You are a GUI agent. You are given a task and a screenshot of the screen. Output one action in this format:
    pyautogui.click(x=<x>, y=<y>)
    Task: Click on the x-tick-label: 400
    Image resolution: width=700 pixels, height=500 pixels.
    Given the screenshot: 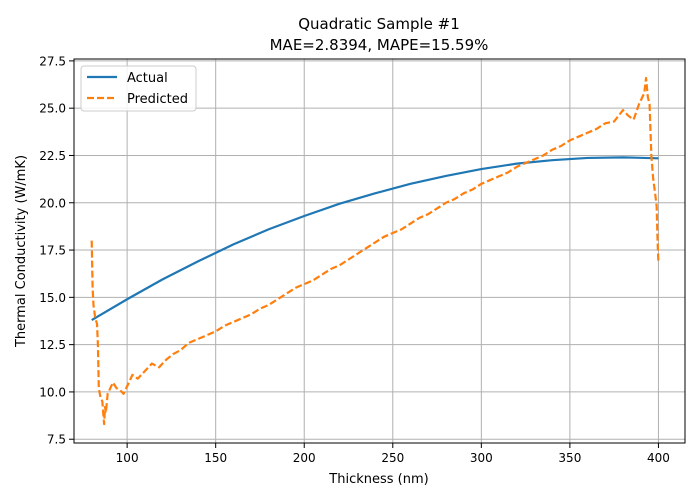 What is the action you would take?
    pyautogui.click(x=658, y=458)
    